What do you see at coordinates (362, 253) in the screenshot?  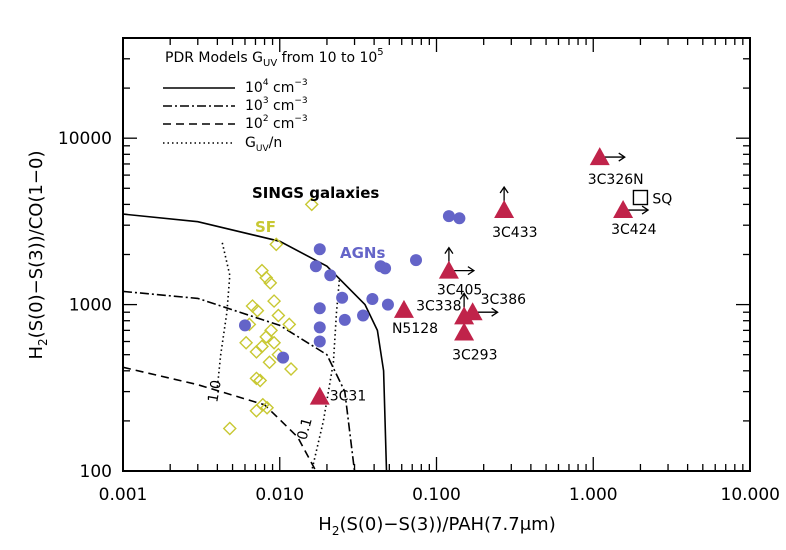 I see `group-label-agns: AGNs` at bounding box center [362, 253].